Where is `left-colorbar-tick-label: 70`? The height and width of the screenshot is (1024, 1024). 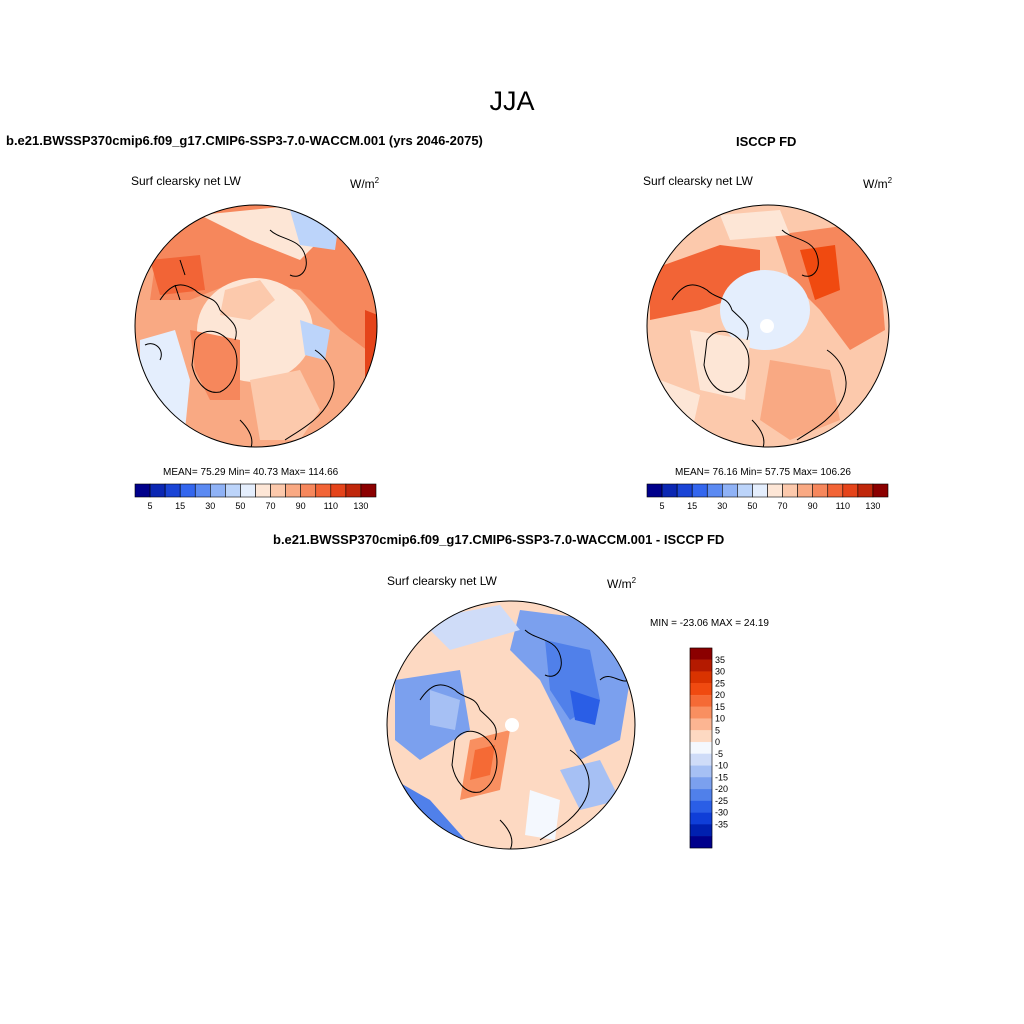
left-colorbar-tick-label: 70 is located at coordinates (271, 506).